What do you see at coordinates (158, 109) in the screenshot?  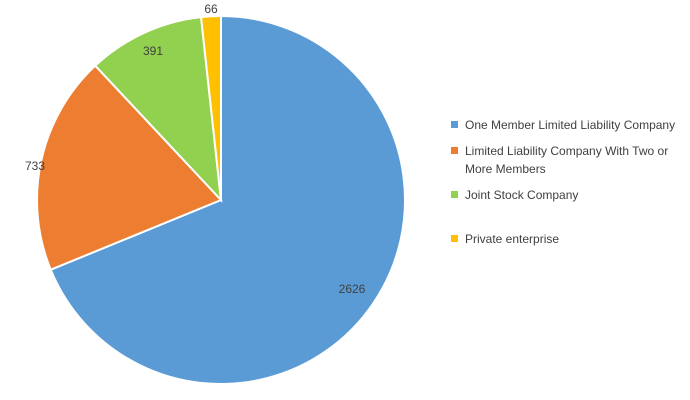 I see `pie-slice-joint-stock` at bounding box center [158, 109].